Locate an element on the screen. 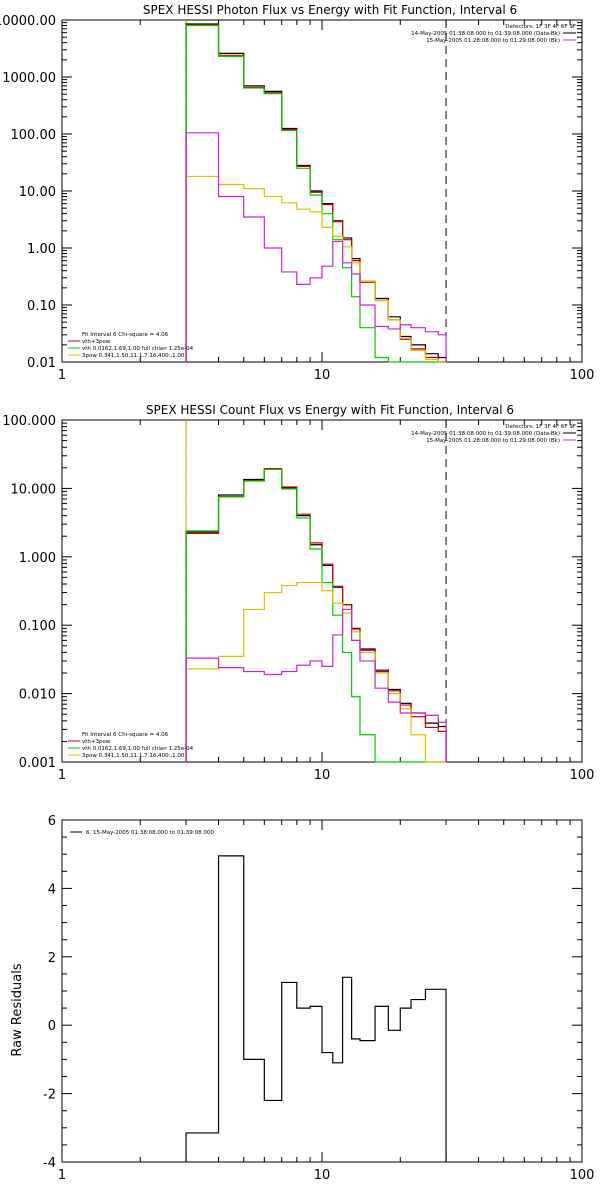 The width and height of the screenshot is (600, 1200). y-tick-label: 4 is located at coordinates (52, 889).